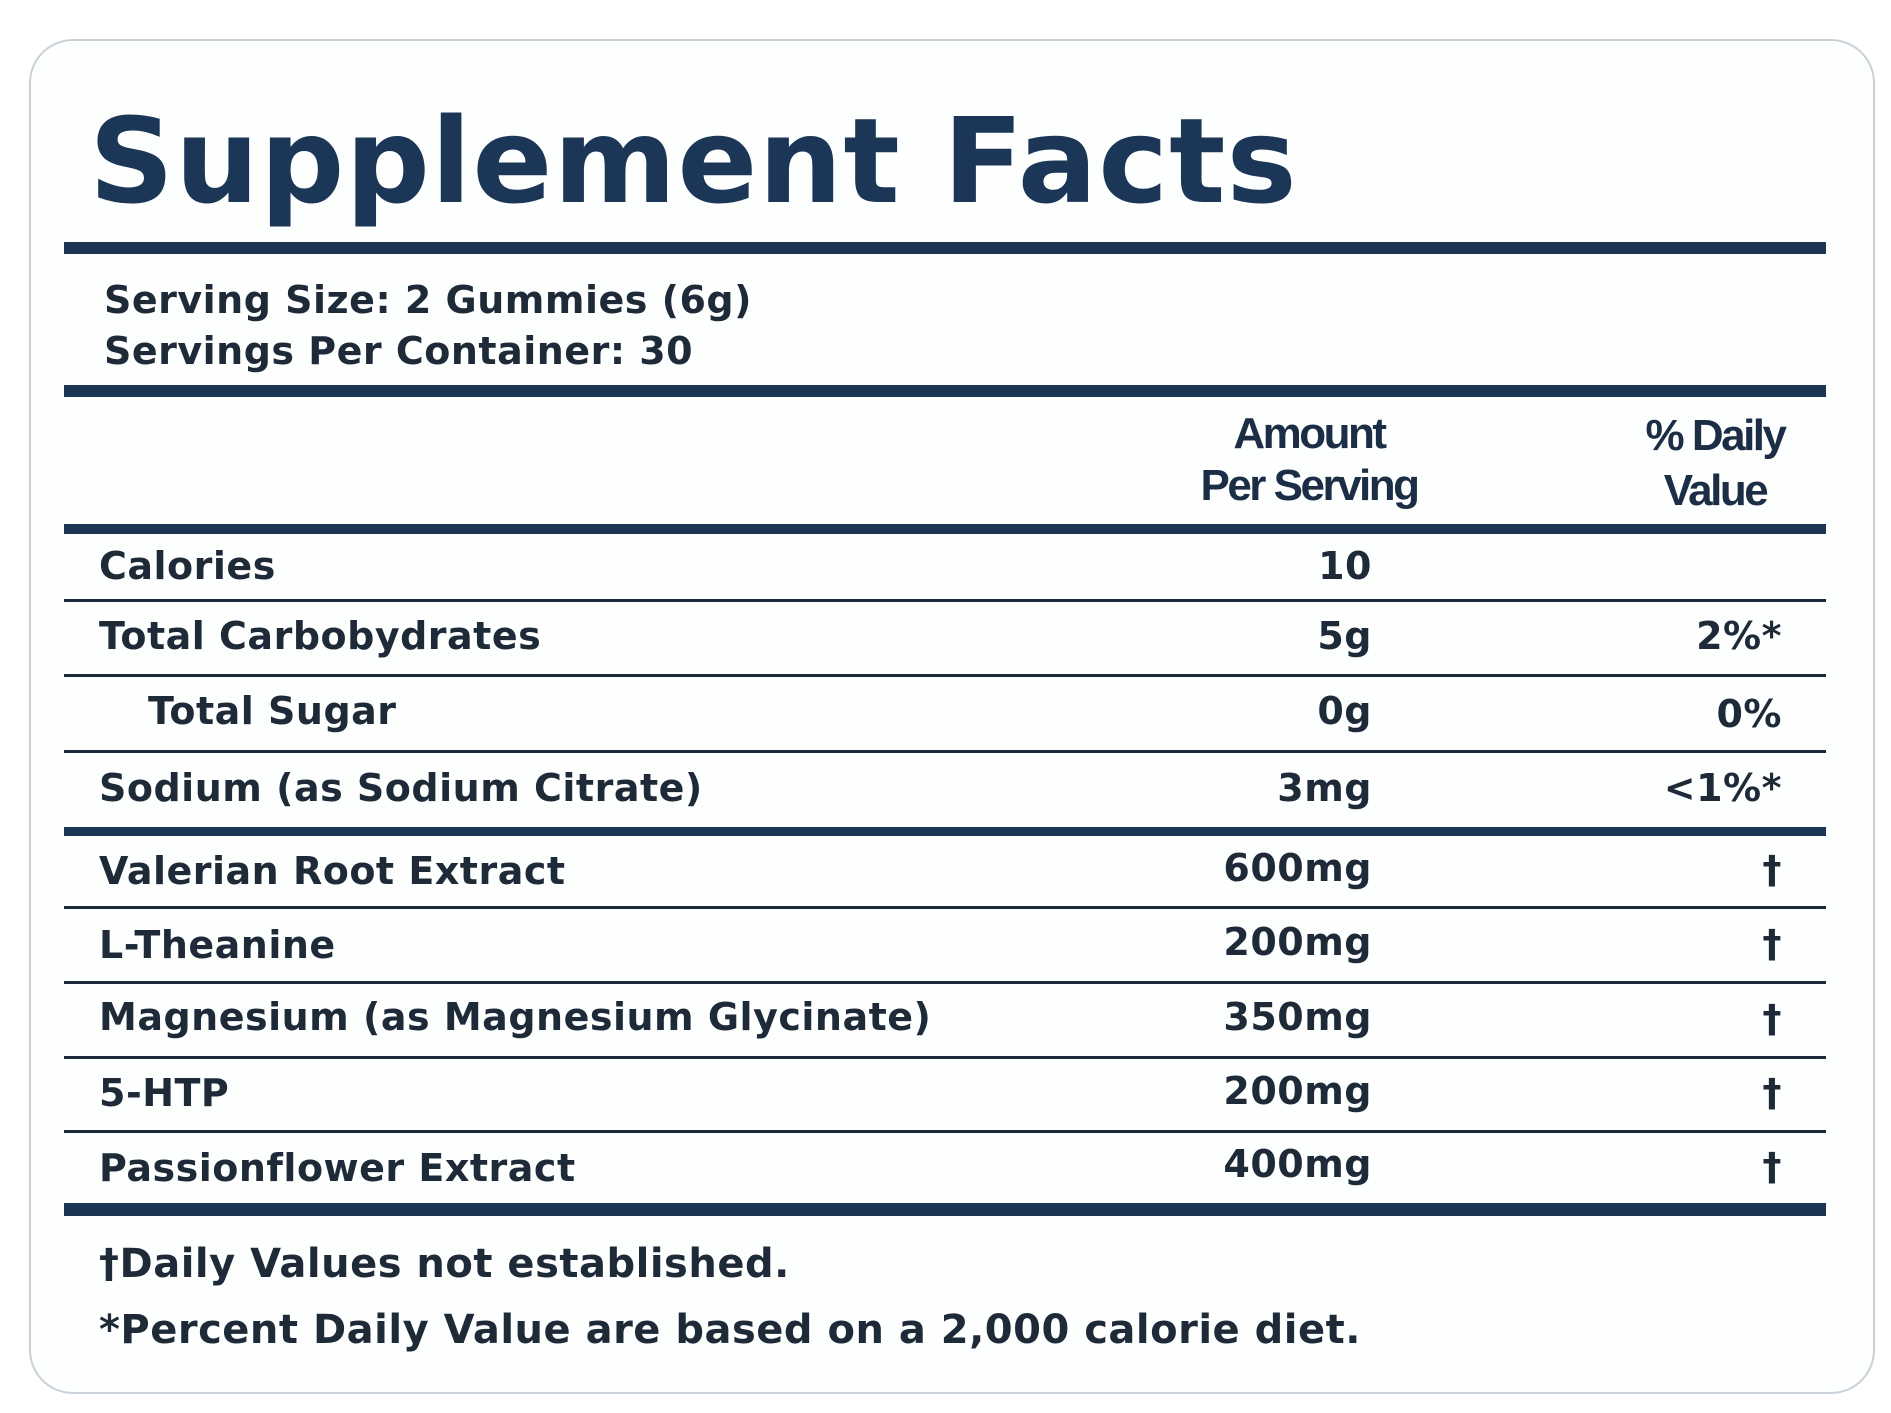 This screenshot has height=1413, width=1891. Describe the element at coordinates (428, 300) in the screenshot. I see `serving-size: Serving Size: 2 Gummies (6g)` at that location.